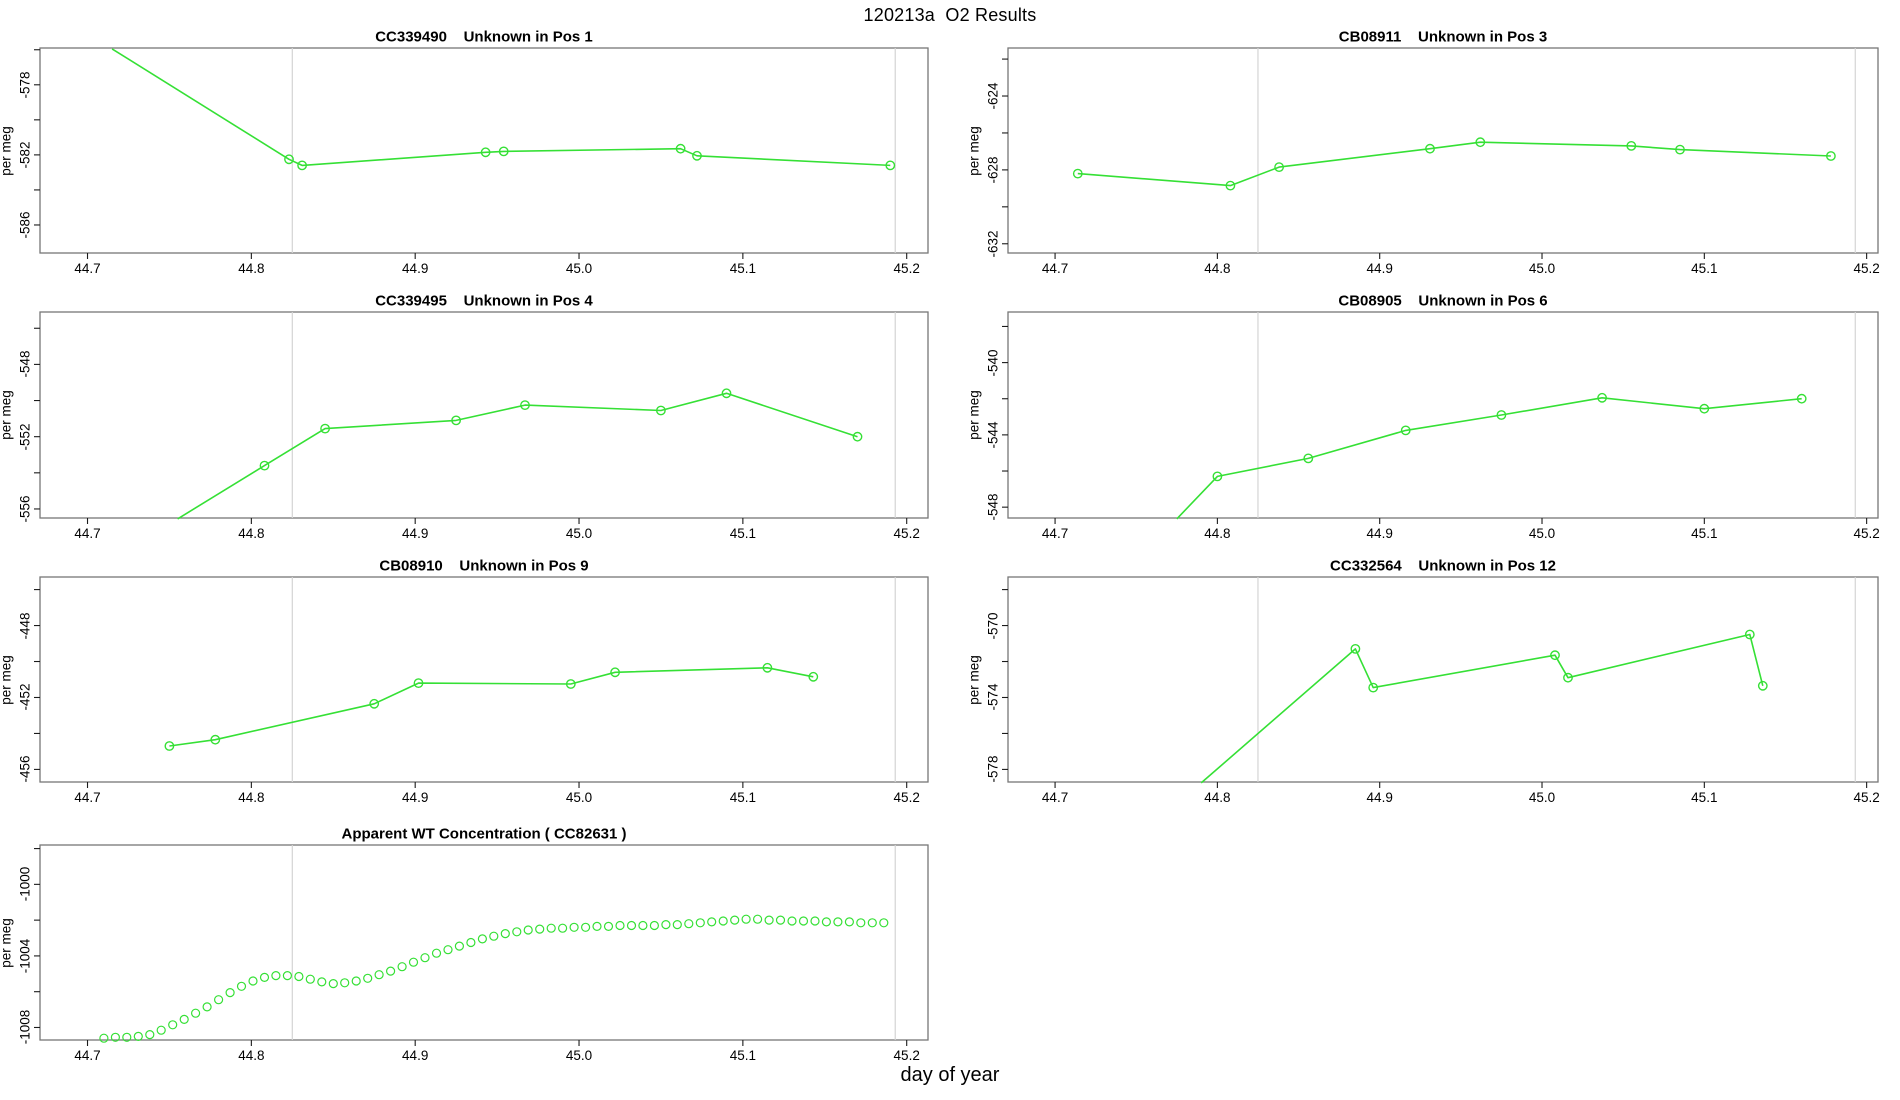  Describe the element at coordinates (1443, 301) in the screenshot. I see `subplot-title: CB08905 Unknown in Pos 6` at that location.